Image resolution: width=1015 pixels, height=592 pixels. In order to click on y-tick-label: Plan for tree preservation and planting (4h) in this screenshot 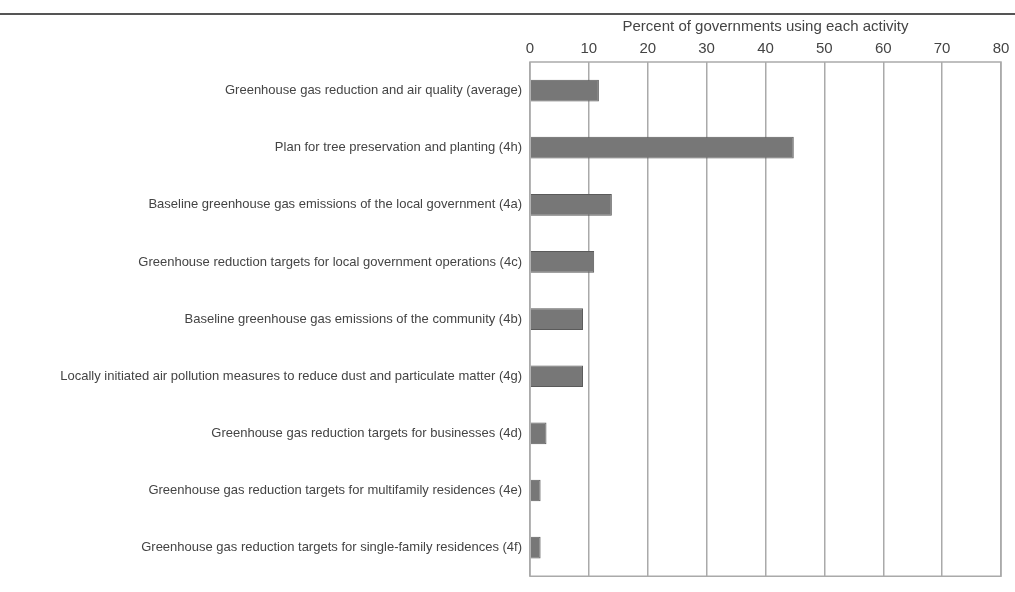, I will do `click(398, 147)`.